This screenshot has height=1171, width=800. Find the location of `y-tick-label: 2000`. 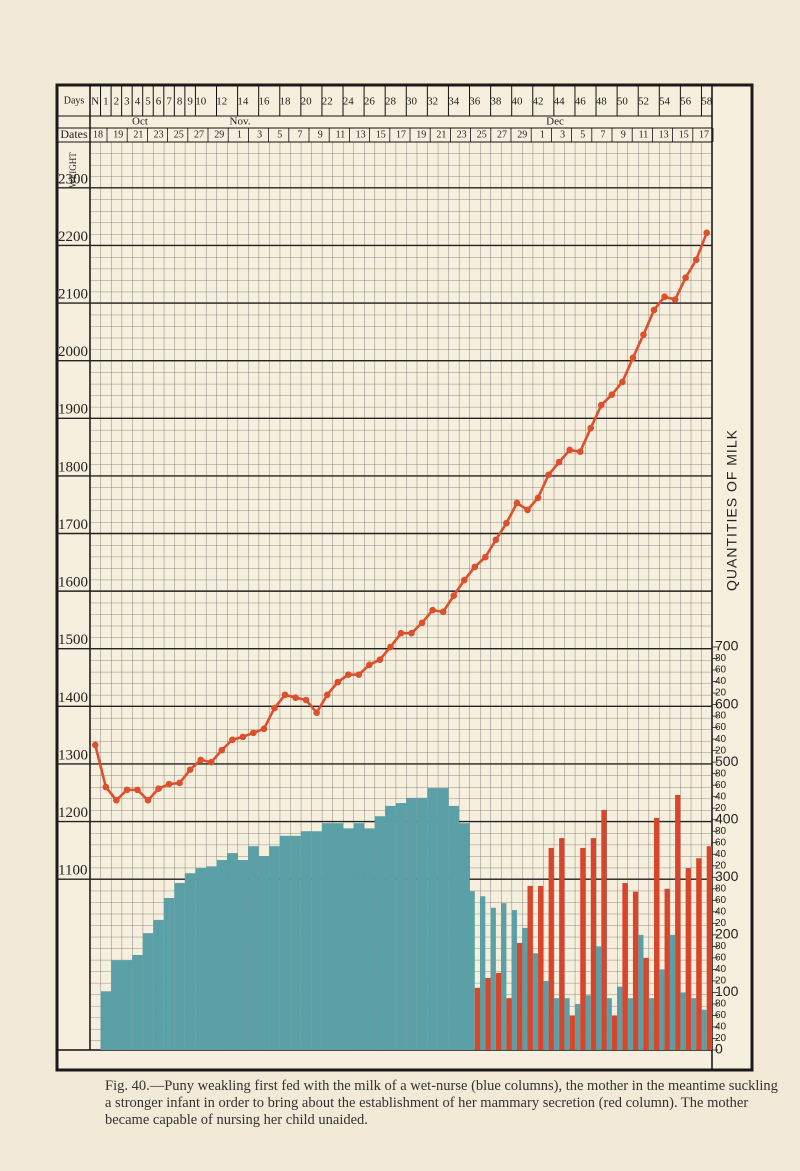

y-tick-label: 2000 is located at coordinates (73, 352).